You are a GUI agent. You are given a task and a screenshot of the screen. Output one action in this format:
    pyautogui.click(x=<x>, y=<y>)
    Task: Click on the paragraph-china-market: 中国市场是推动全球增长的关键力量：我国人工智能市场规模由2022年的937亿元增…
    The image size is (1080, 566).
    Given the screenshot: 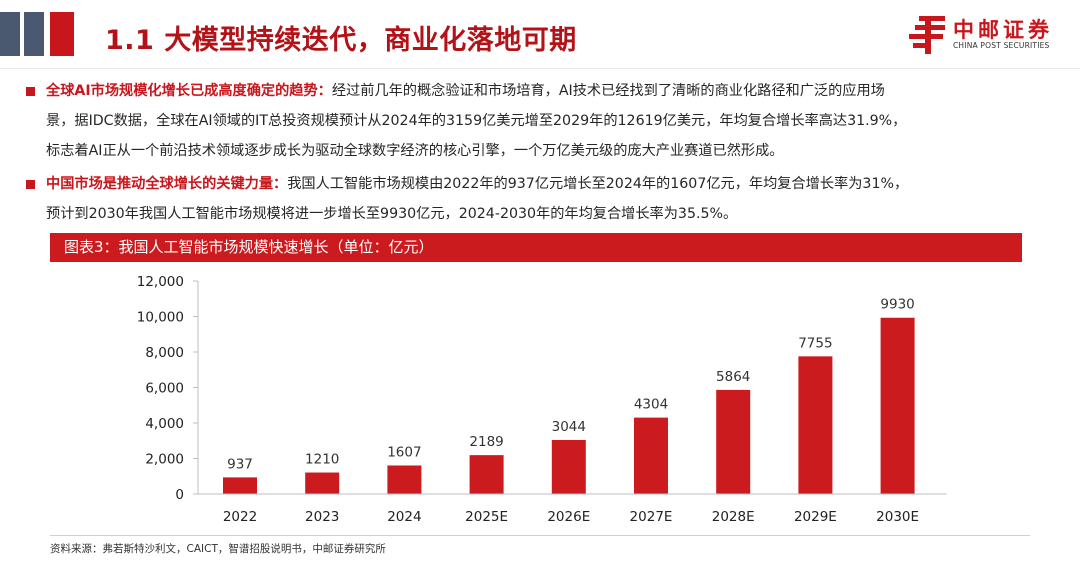 What is the action you would take?
    pyautogui.click(x=551, y=199)
    